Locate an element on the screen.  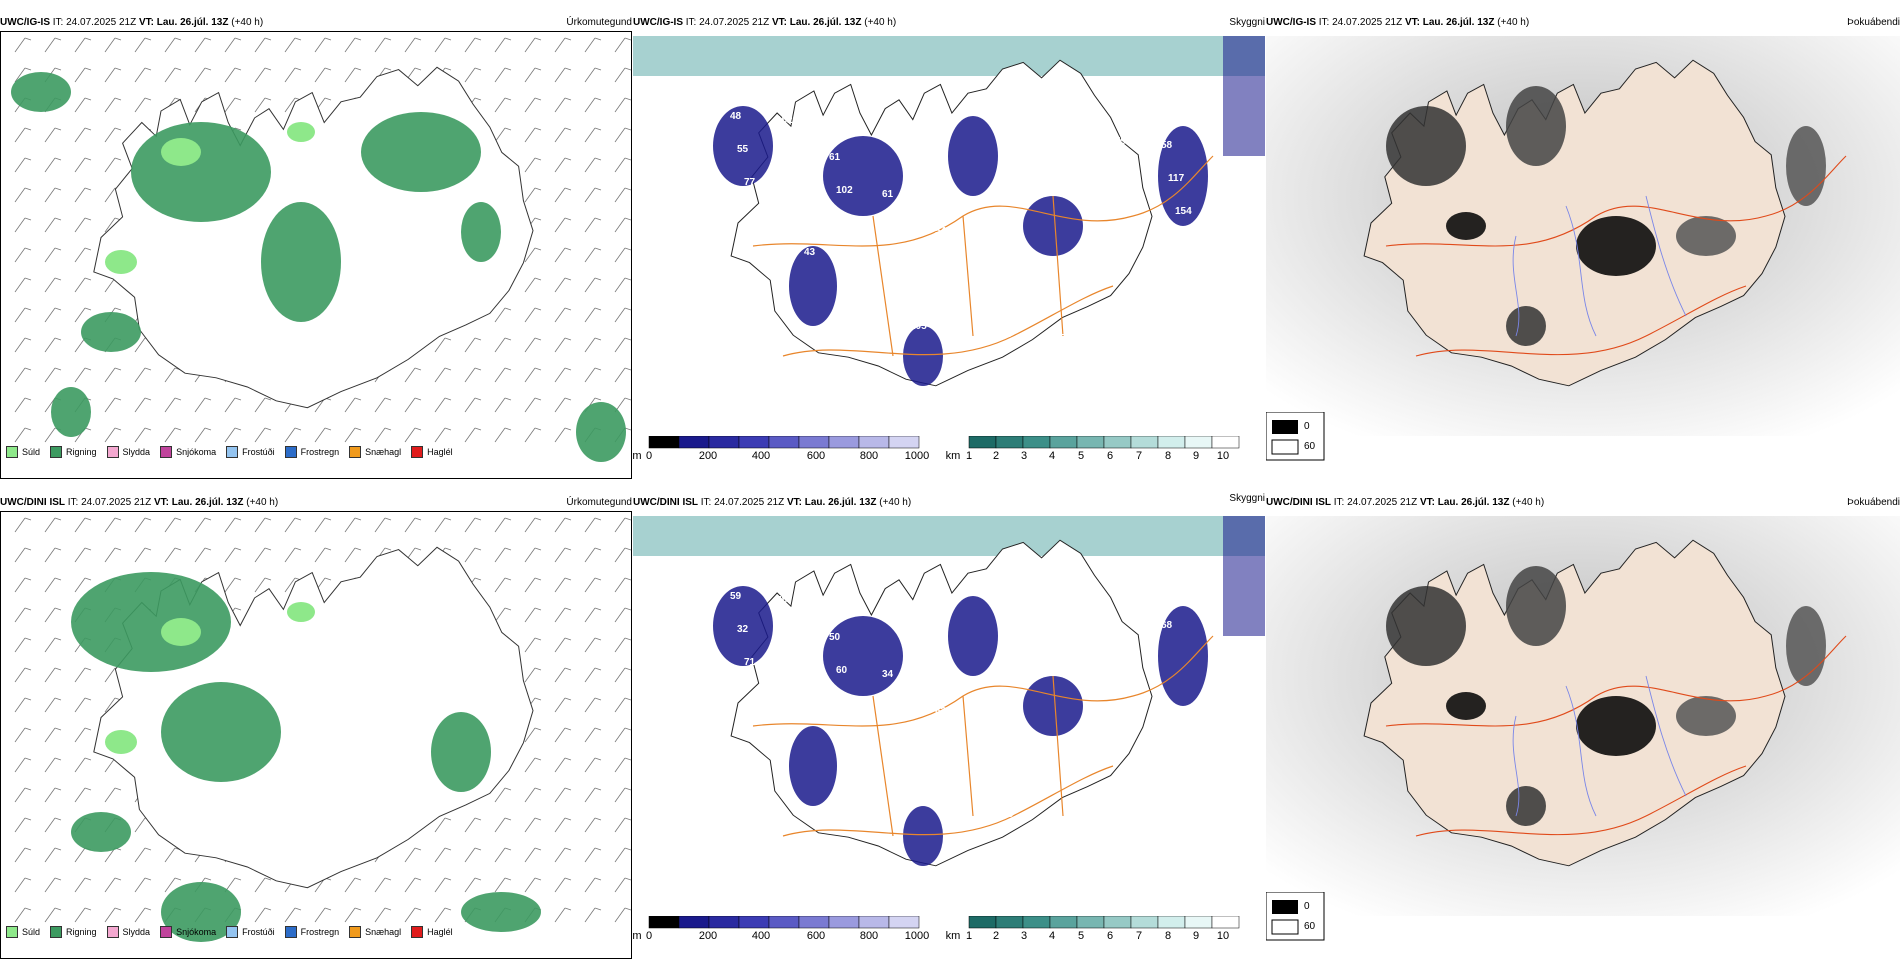
cloud-base-label: 71 is located at coordinates (750, 662).